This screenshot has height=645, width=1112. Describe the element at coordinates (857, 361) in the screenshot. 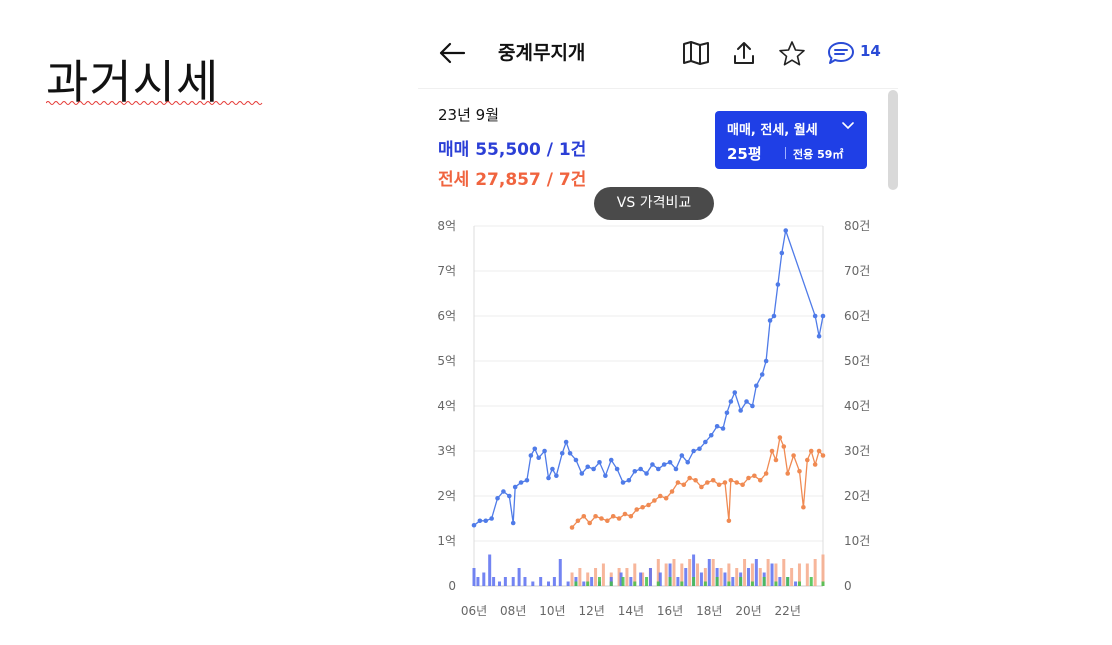

I see `y-right-tick-label: 50건` at that location.